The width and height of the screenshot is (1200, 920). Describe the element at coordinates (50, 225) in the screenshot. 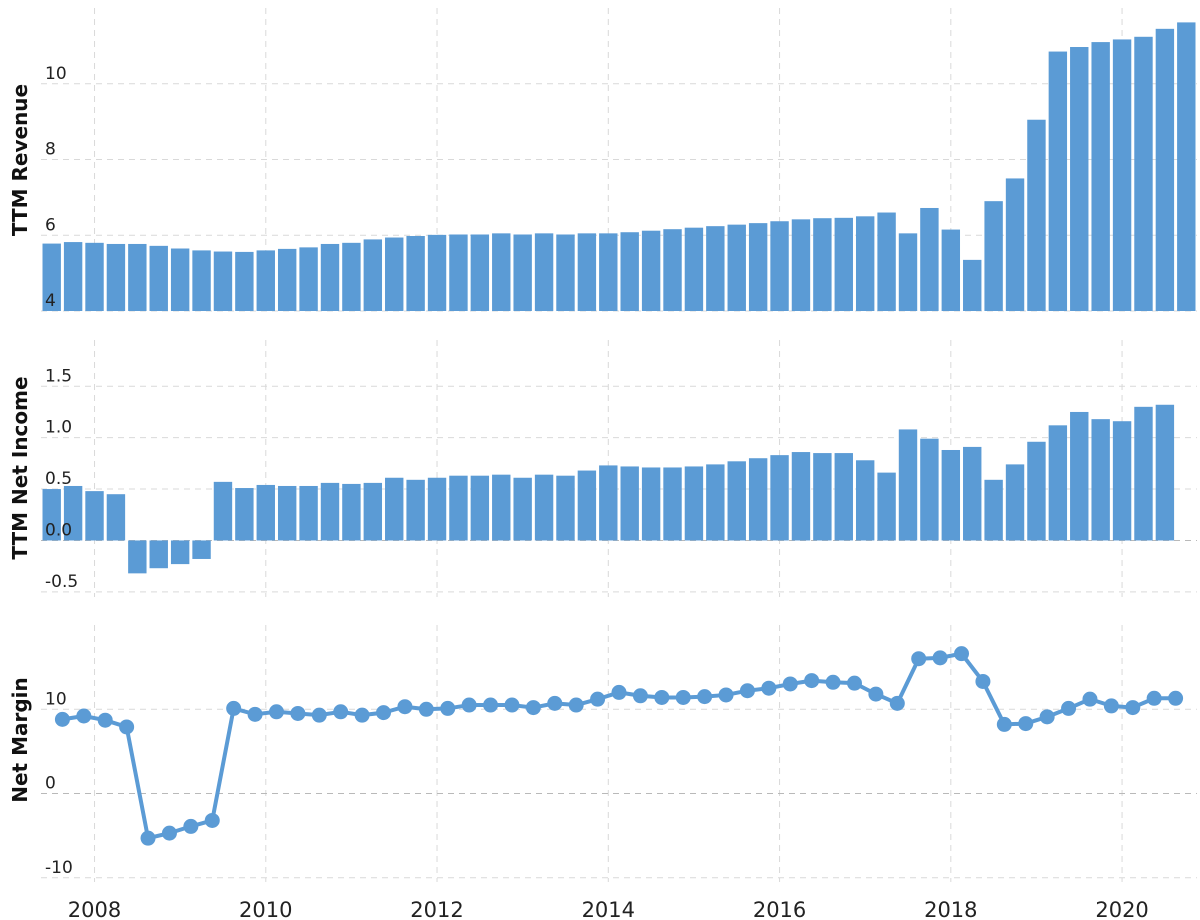

I see `y-tick-label: 6` at that location.